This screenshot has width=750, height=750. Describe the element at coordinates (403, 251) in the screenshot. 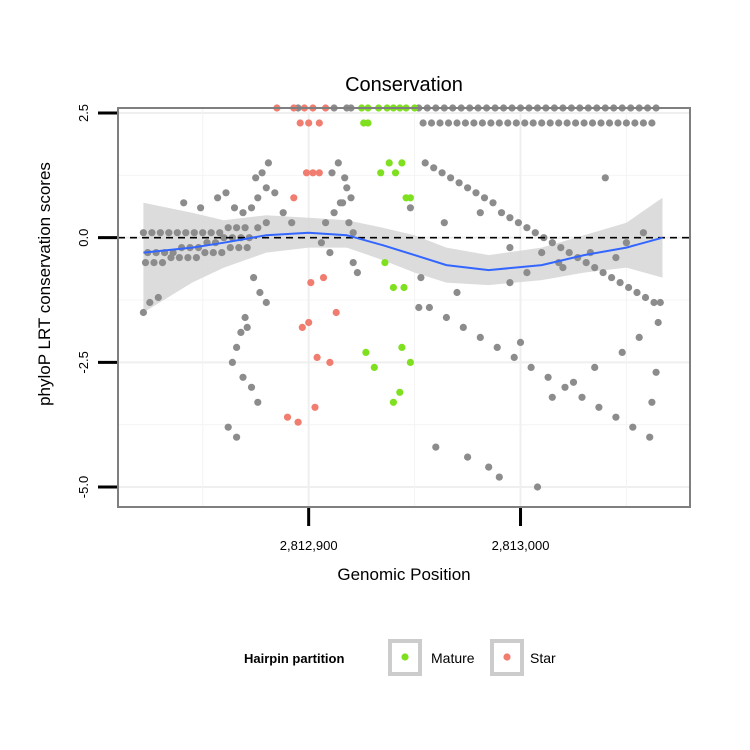

I see `smooth-line` at that location.